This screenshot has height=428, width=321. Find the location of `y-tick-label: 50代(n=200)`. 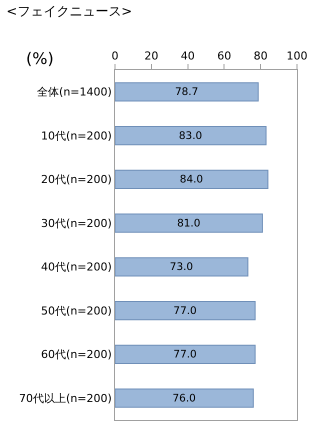

y-tick-label: 50代(n=200) is located at coordinates (76, 311).